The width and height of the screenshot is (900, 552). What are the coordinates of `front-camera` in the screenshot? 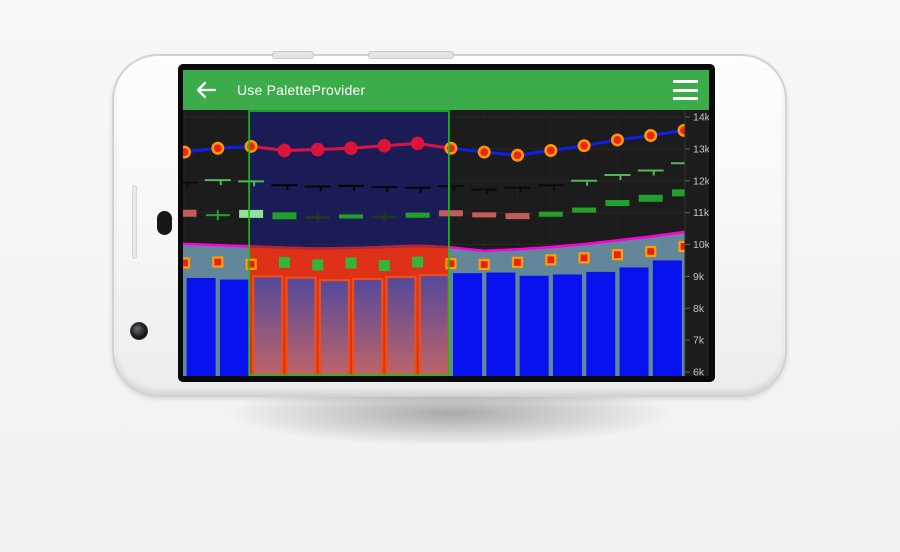 It's located at (139, 331).